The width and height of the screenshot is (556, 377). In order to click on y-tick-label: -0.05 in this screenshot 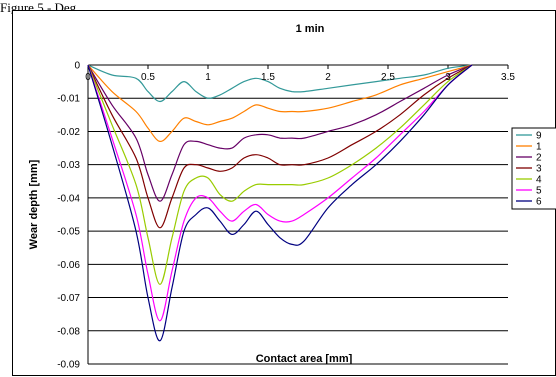, I will do `click(68, 232)`.